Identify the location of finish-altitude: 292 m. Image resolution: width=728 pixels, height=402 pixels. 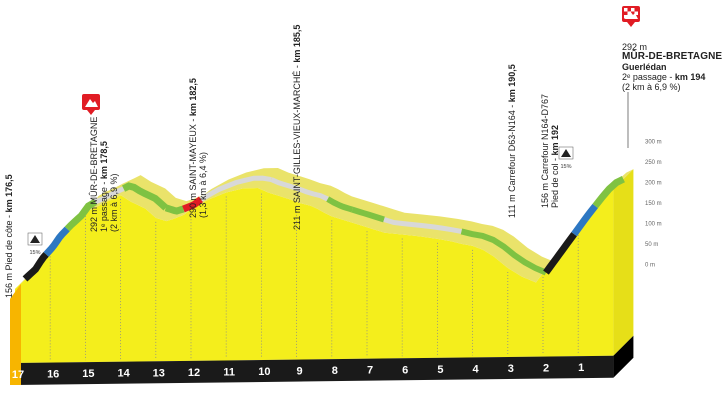
(635, 47).